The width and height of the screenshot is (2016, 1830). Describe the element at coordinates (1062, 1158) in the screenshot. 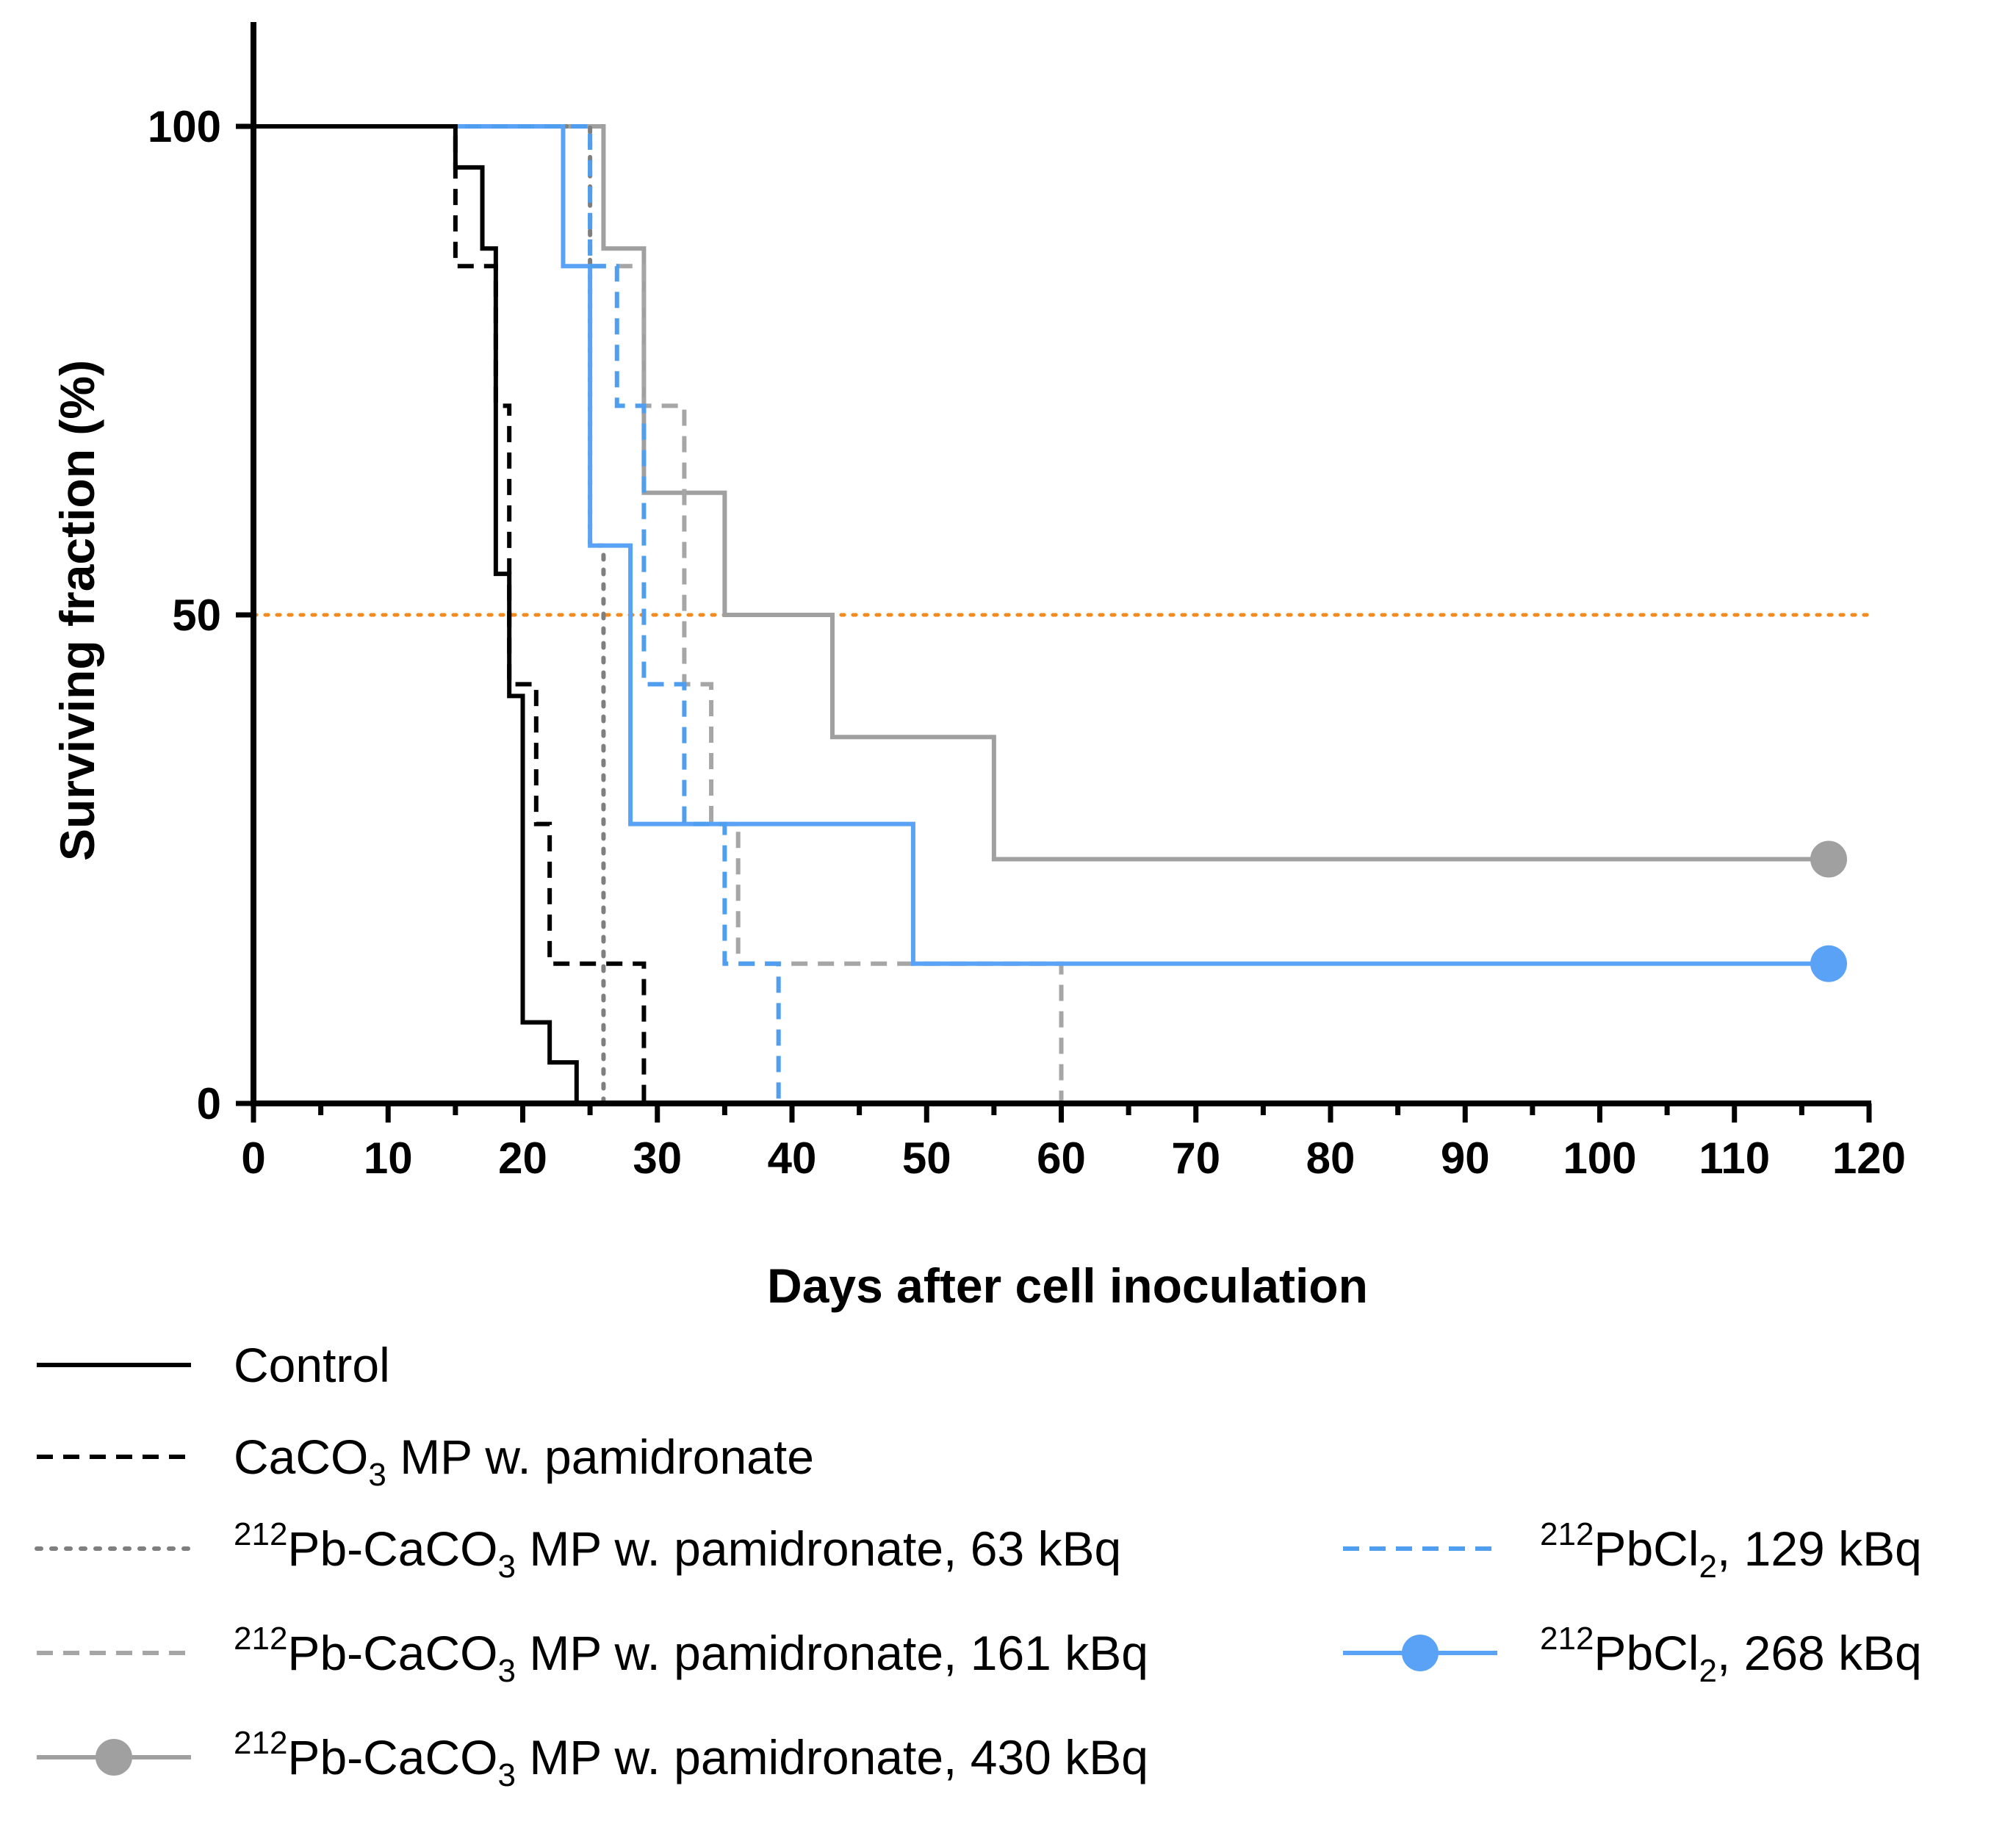

I see `x-tick-label-60: 60` at that location.